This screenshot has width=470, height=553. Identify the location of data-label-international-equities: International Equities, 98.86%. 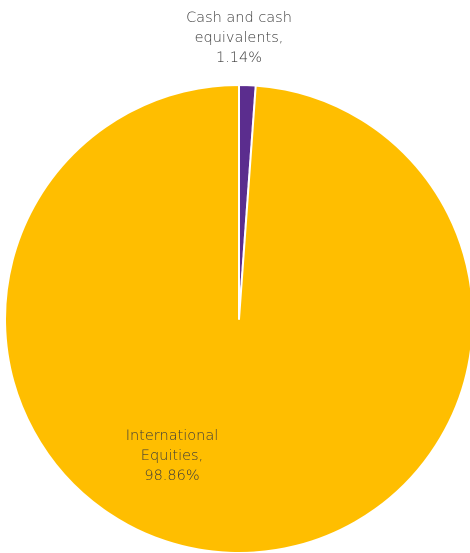
(172, 456).